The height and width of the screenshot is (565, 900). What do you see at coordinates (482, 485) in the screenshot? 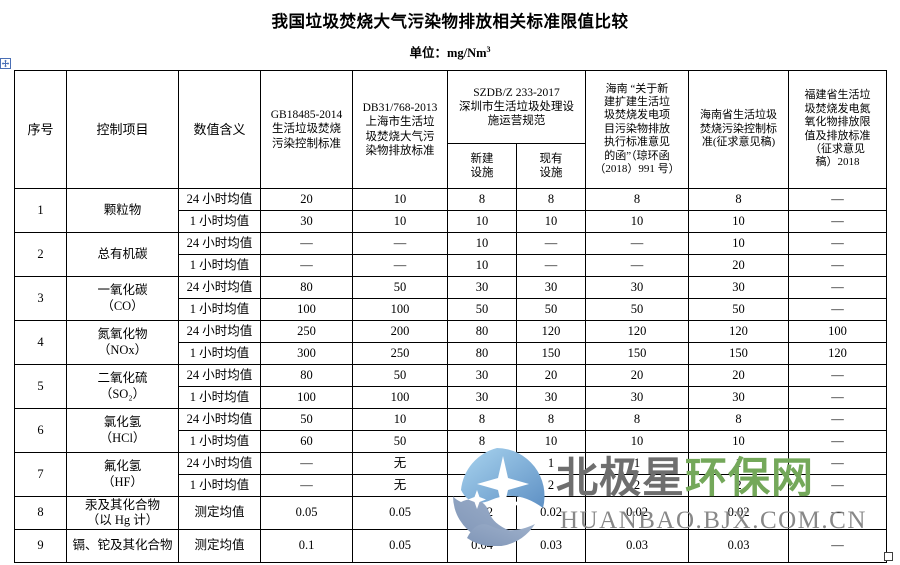
I see `row-value: 2` at bounding box center [482, 485].